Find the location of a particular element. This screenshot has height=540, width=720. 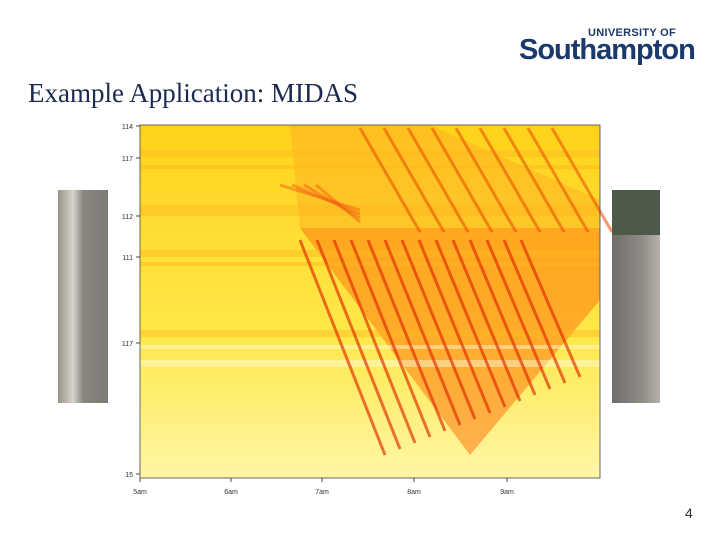

x-tick-label: 8am is located at coordinates (414, 492).